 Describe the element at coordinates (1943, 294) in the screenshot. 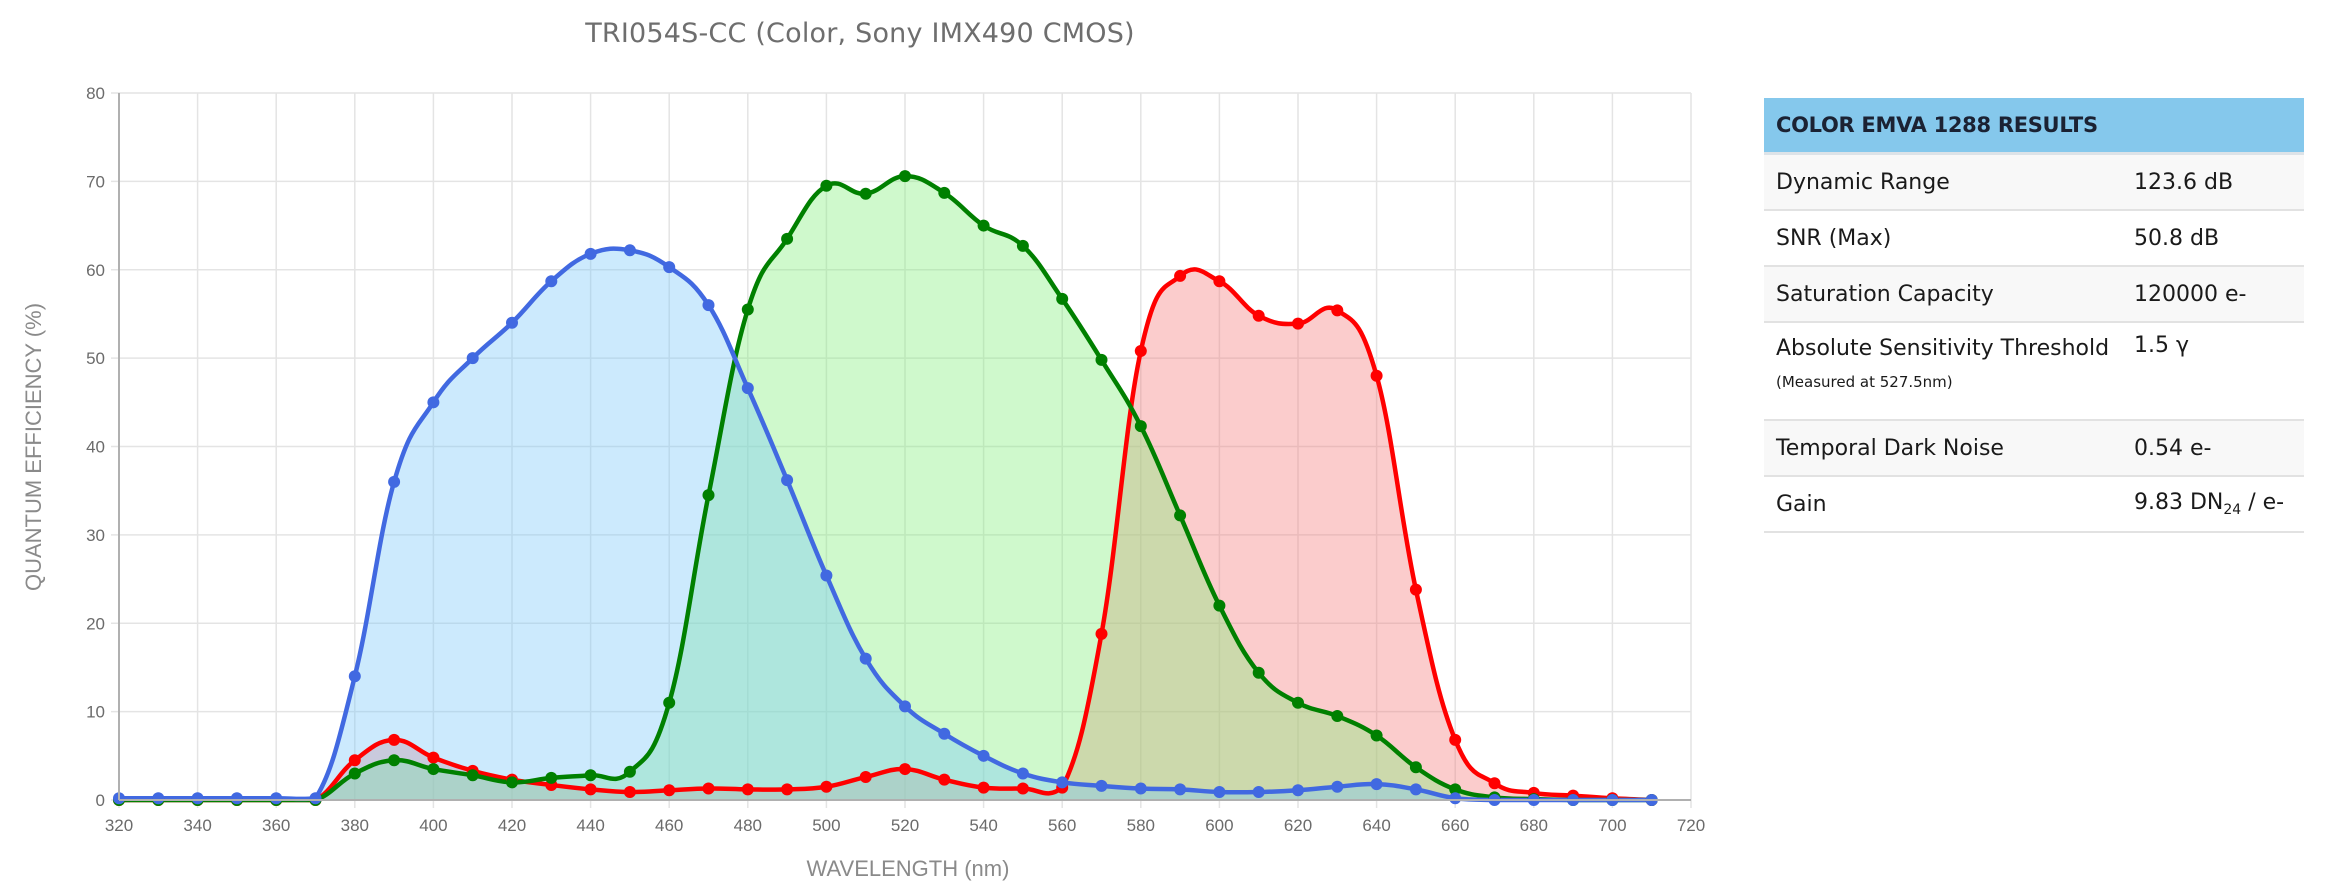

I see `row-label: Saturation Capacity` at that location.